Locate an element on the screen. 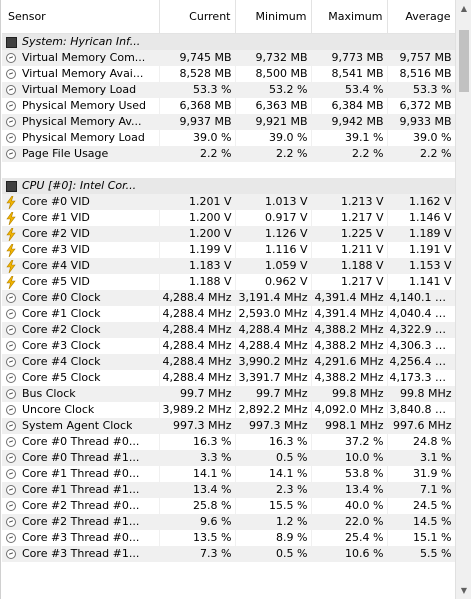  sensor-name-cell: Core #3 VID is located at coordinates (81, 250).